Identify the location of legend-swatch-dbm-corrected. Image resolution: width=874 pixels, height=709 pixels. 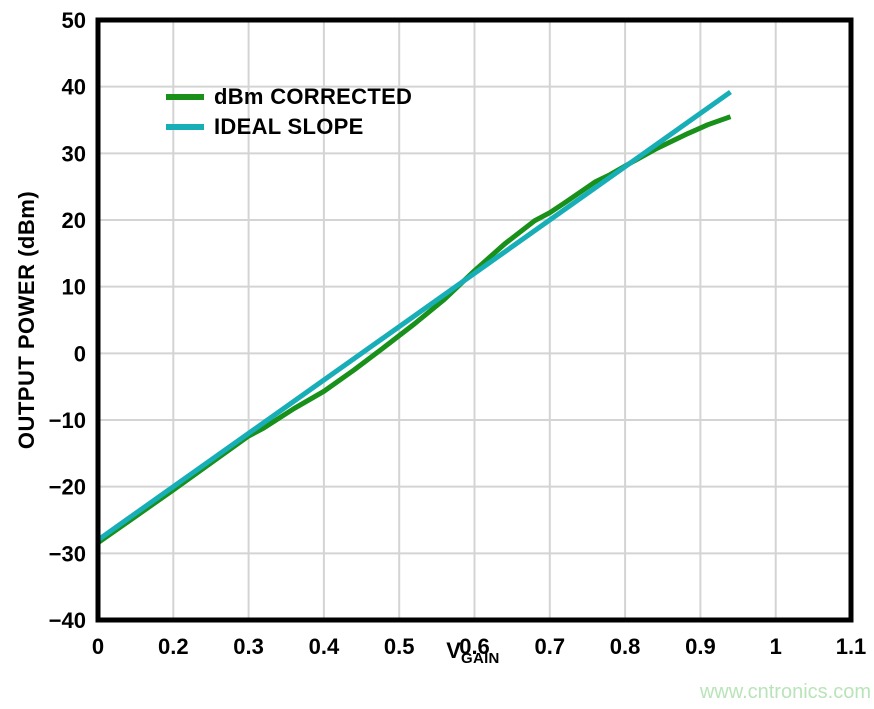
(185, 97).